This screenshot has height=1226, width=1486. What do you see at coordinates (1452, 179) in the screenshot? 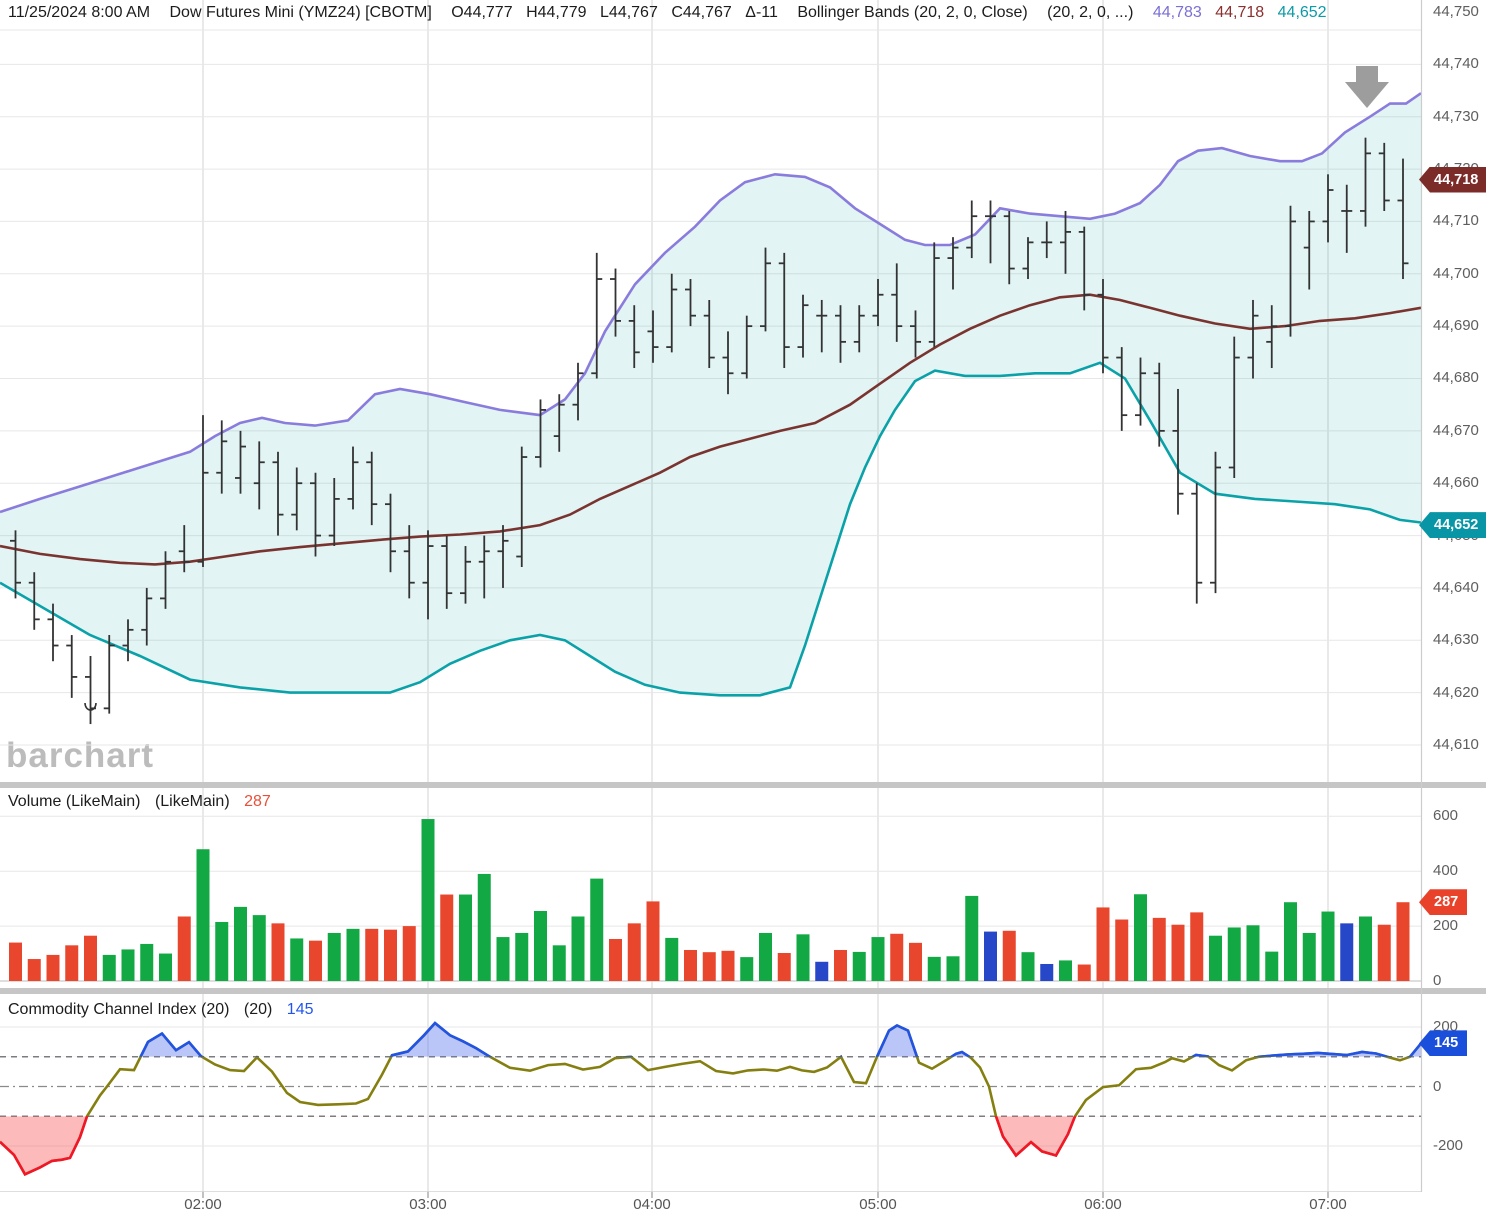
I see `bb-middle-badge: 44,718` at bounding box center [1452, 179].